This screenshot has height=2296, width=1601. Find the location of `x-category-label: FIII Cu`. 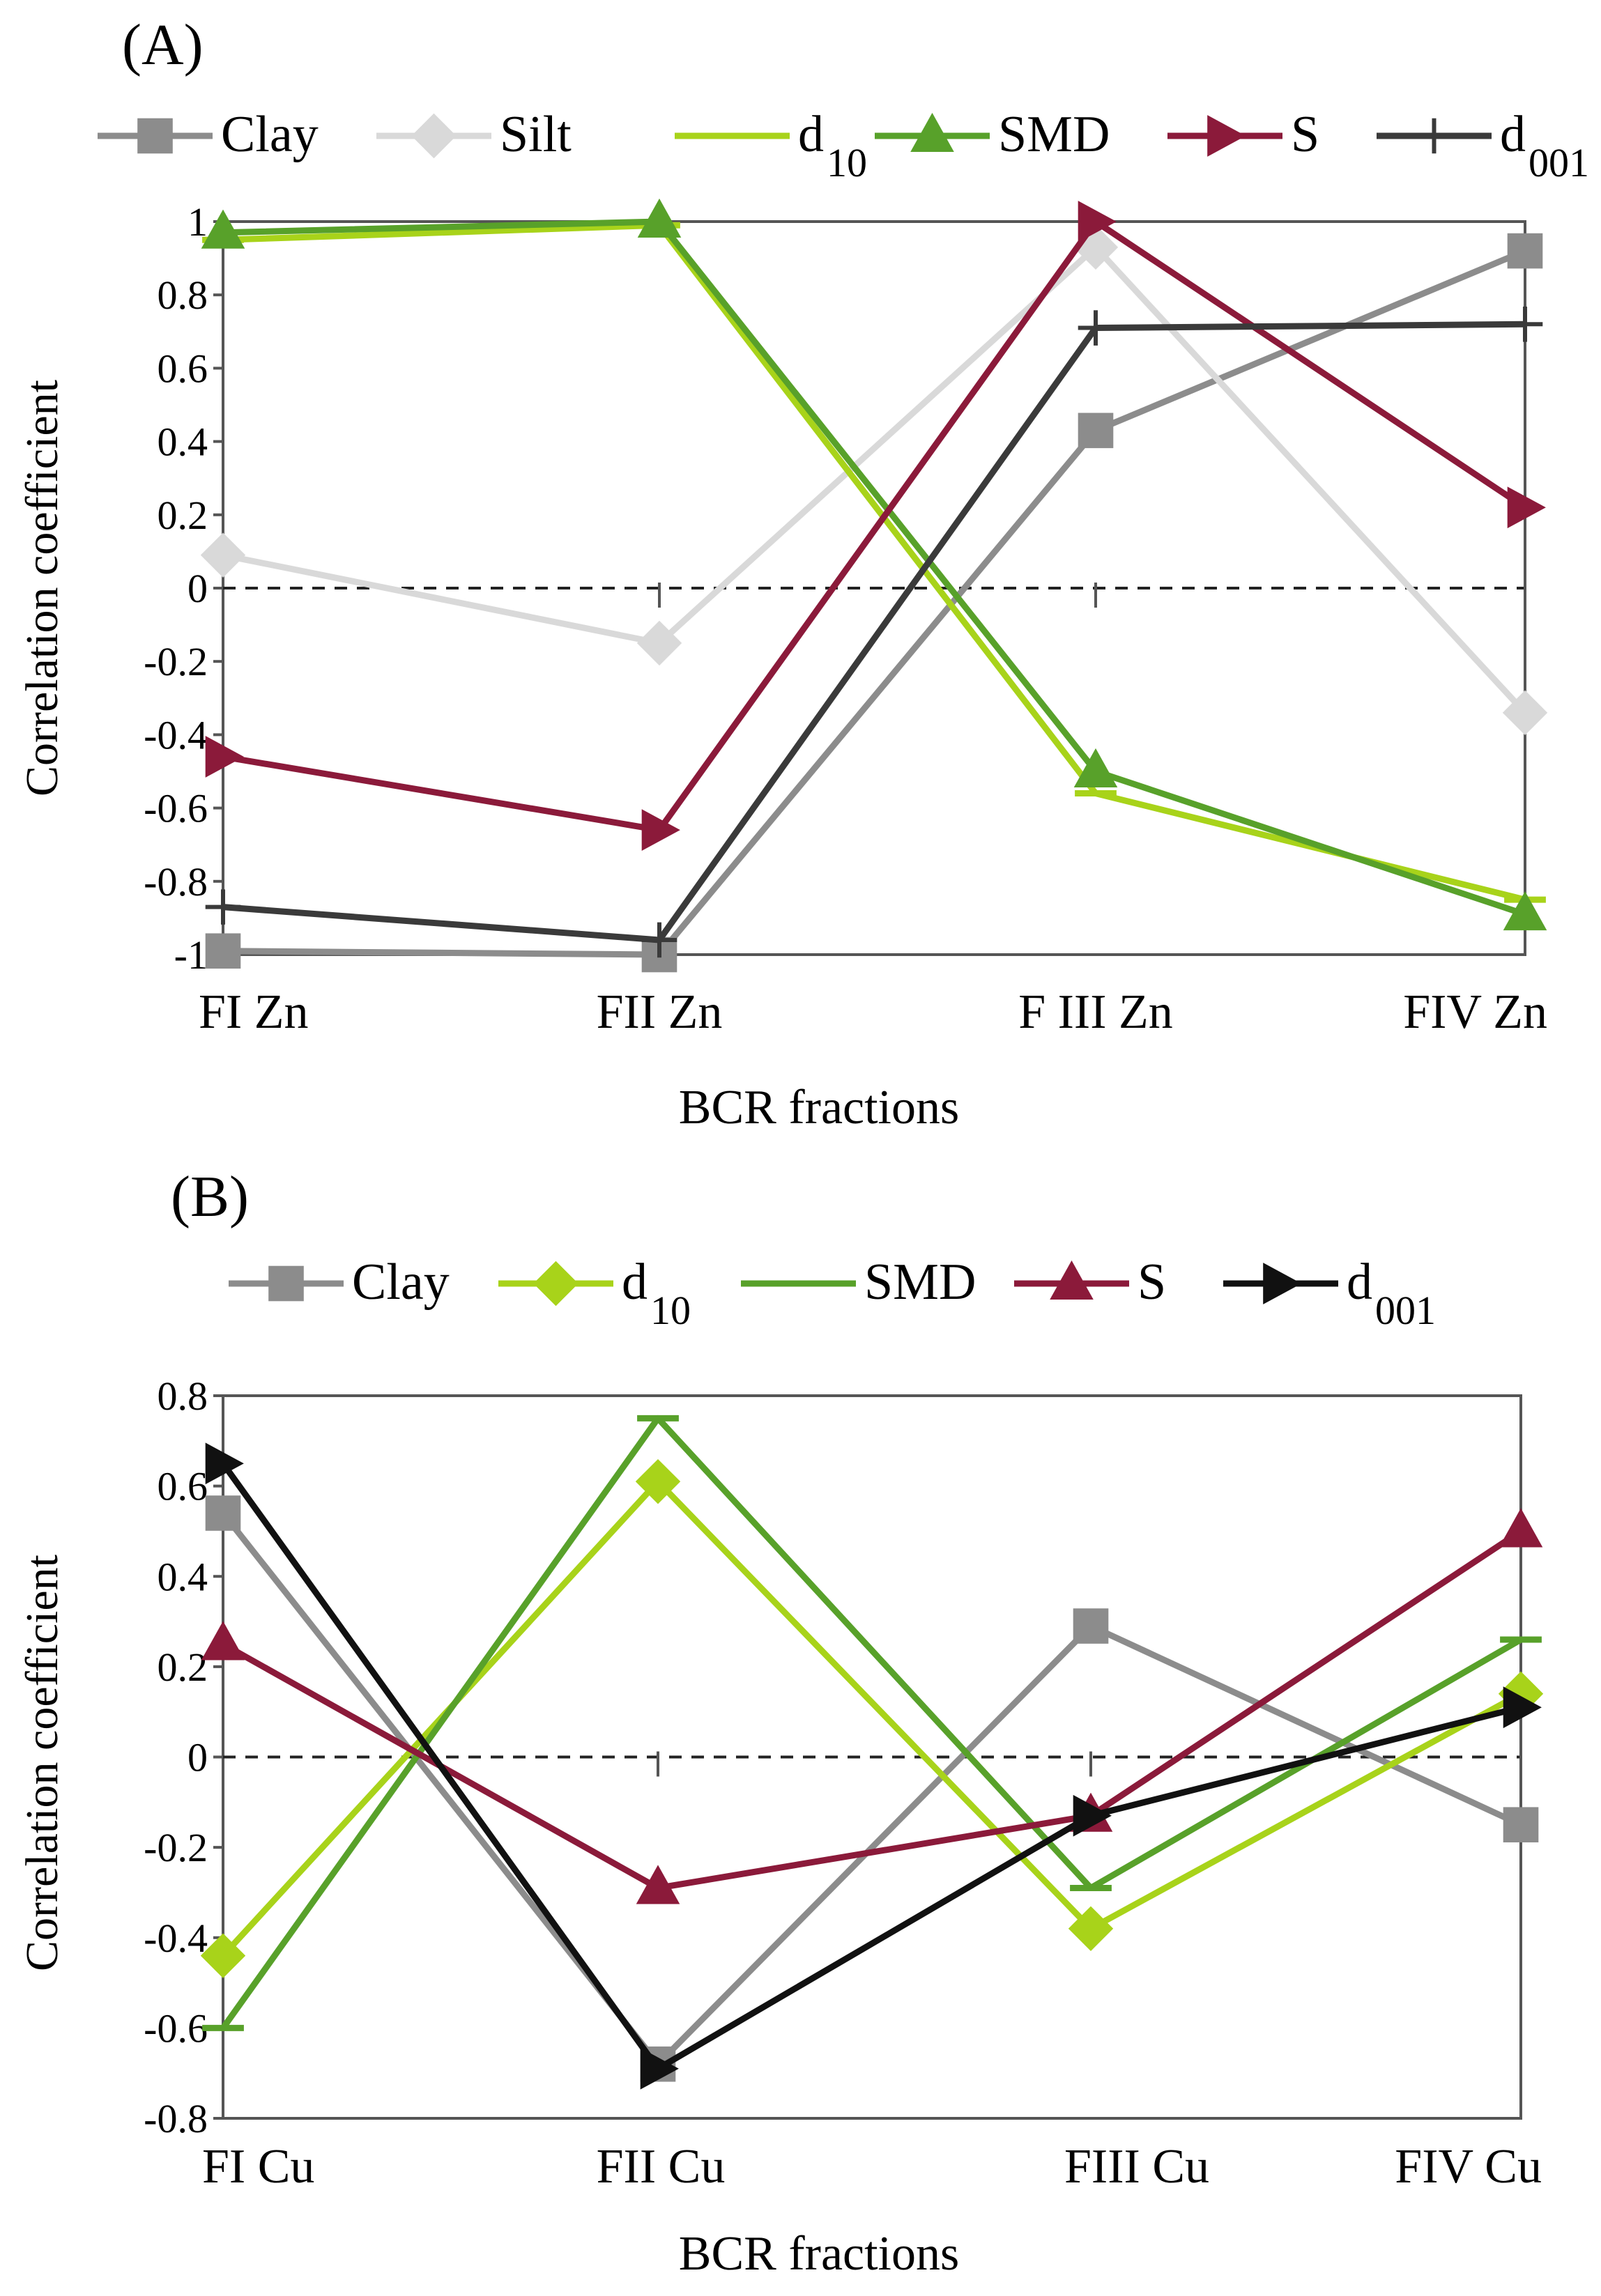

x-category-label: FIII Cu is located at coordinates (1136, 2167).